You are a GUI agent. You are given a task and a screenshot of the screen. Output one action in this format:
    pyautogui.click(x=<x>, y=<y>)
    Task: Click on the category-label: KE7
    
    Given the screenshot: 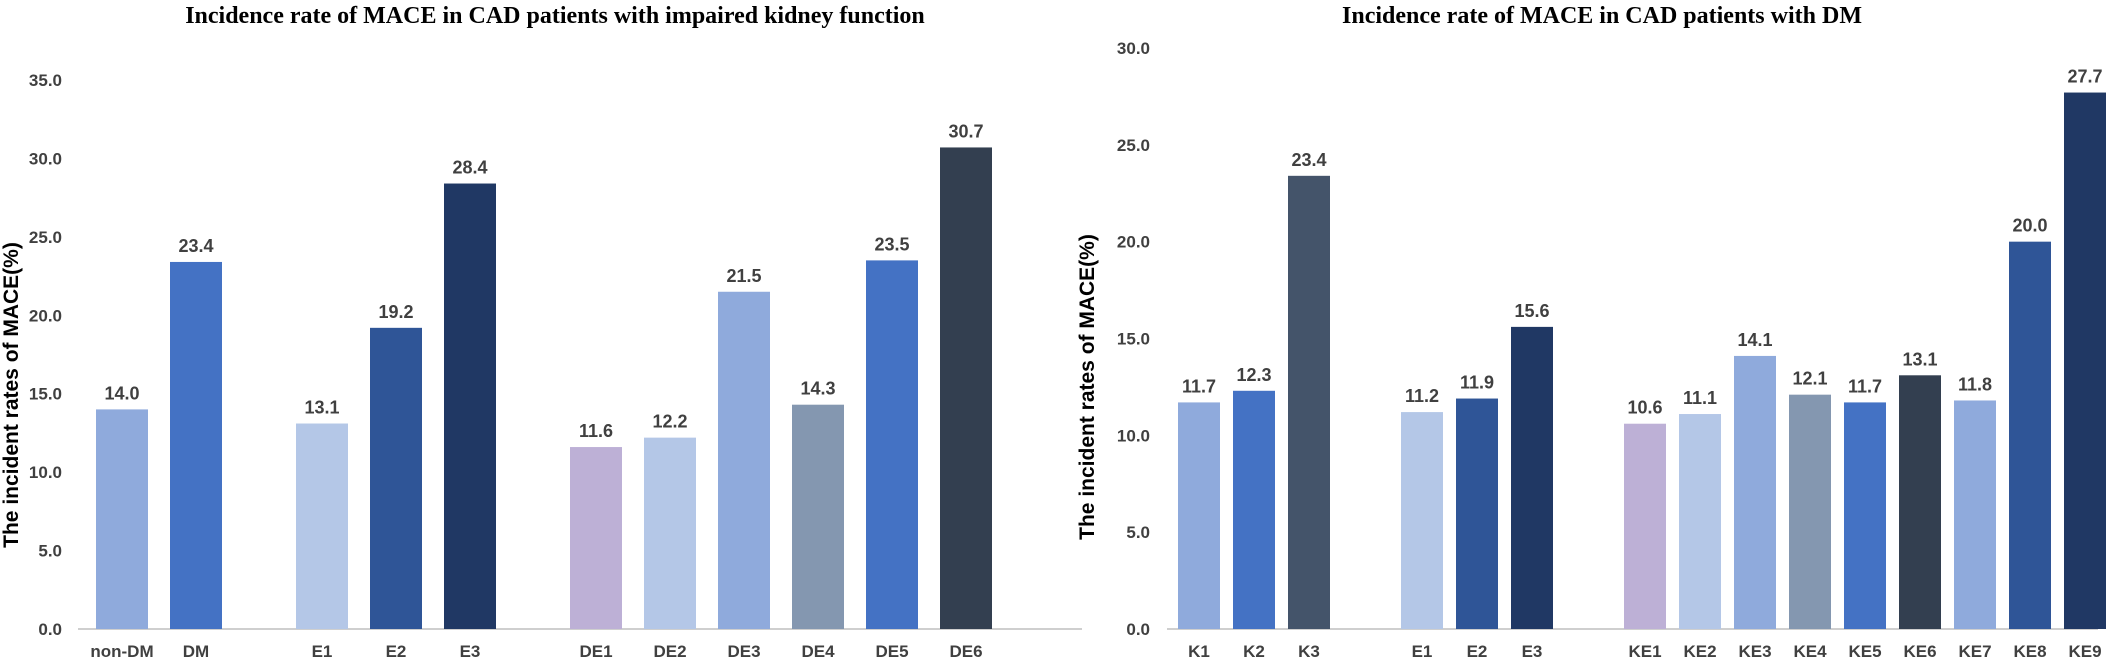 What is the action you would take?
    pyautogui.click(x=1974, y=651)
    